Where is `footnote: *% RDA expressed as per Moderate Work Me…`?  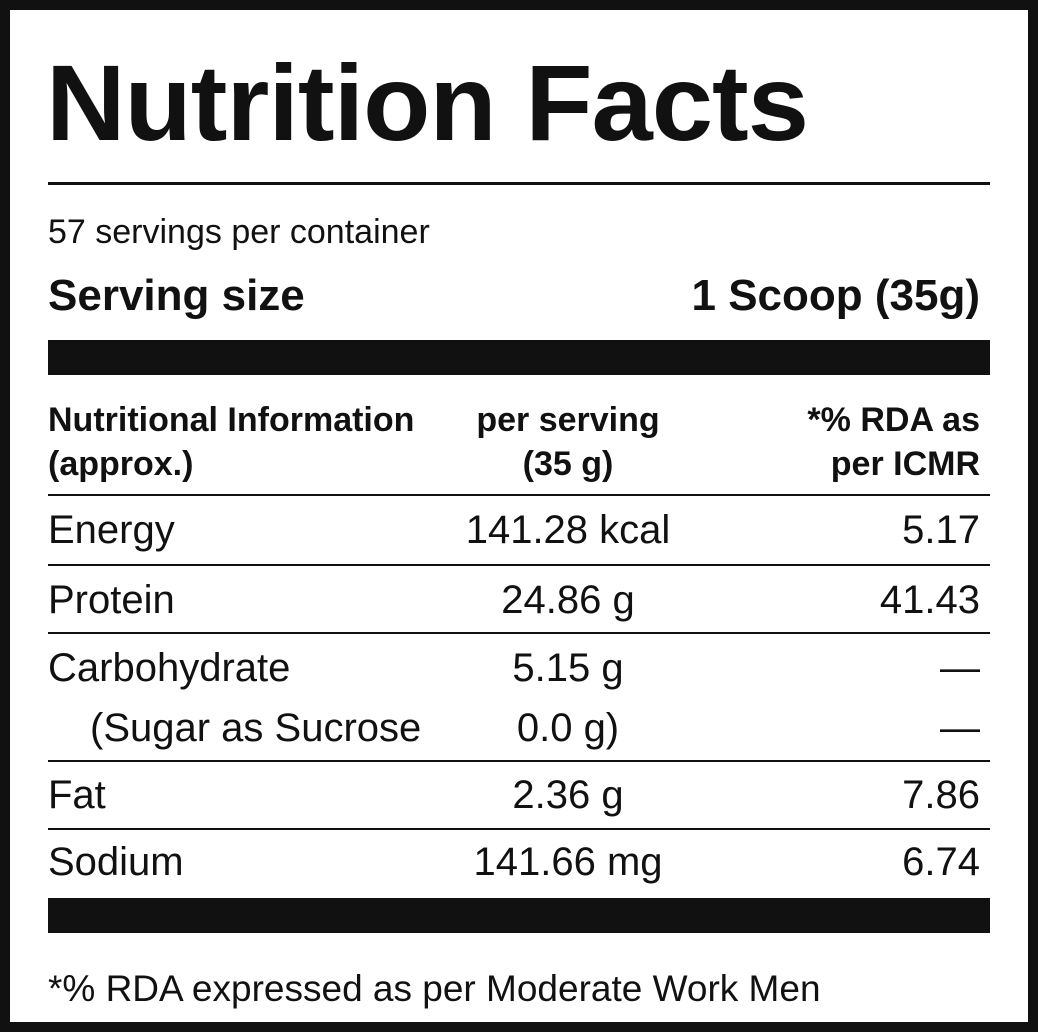 footnote: *% RDA expressed as per Moderate Work Me… is located at coordinates (434, 988).